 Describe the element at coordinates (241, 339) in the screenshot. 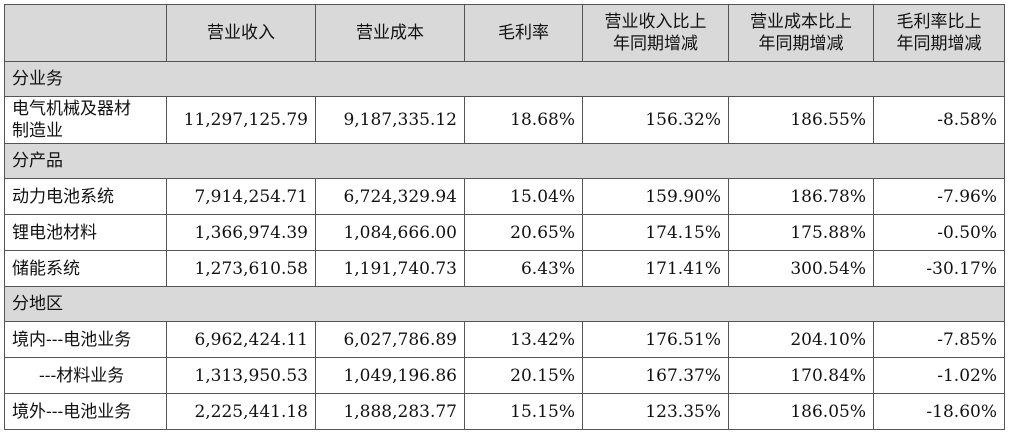

I see `cell-revenue: 6,962,424.11` at that location.